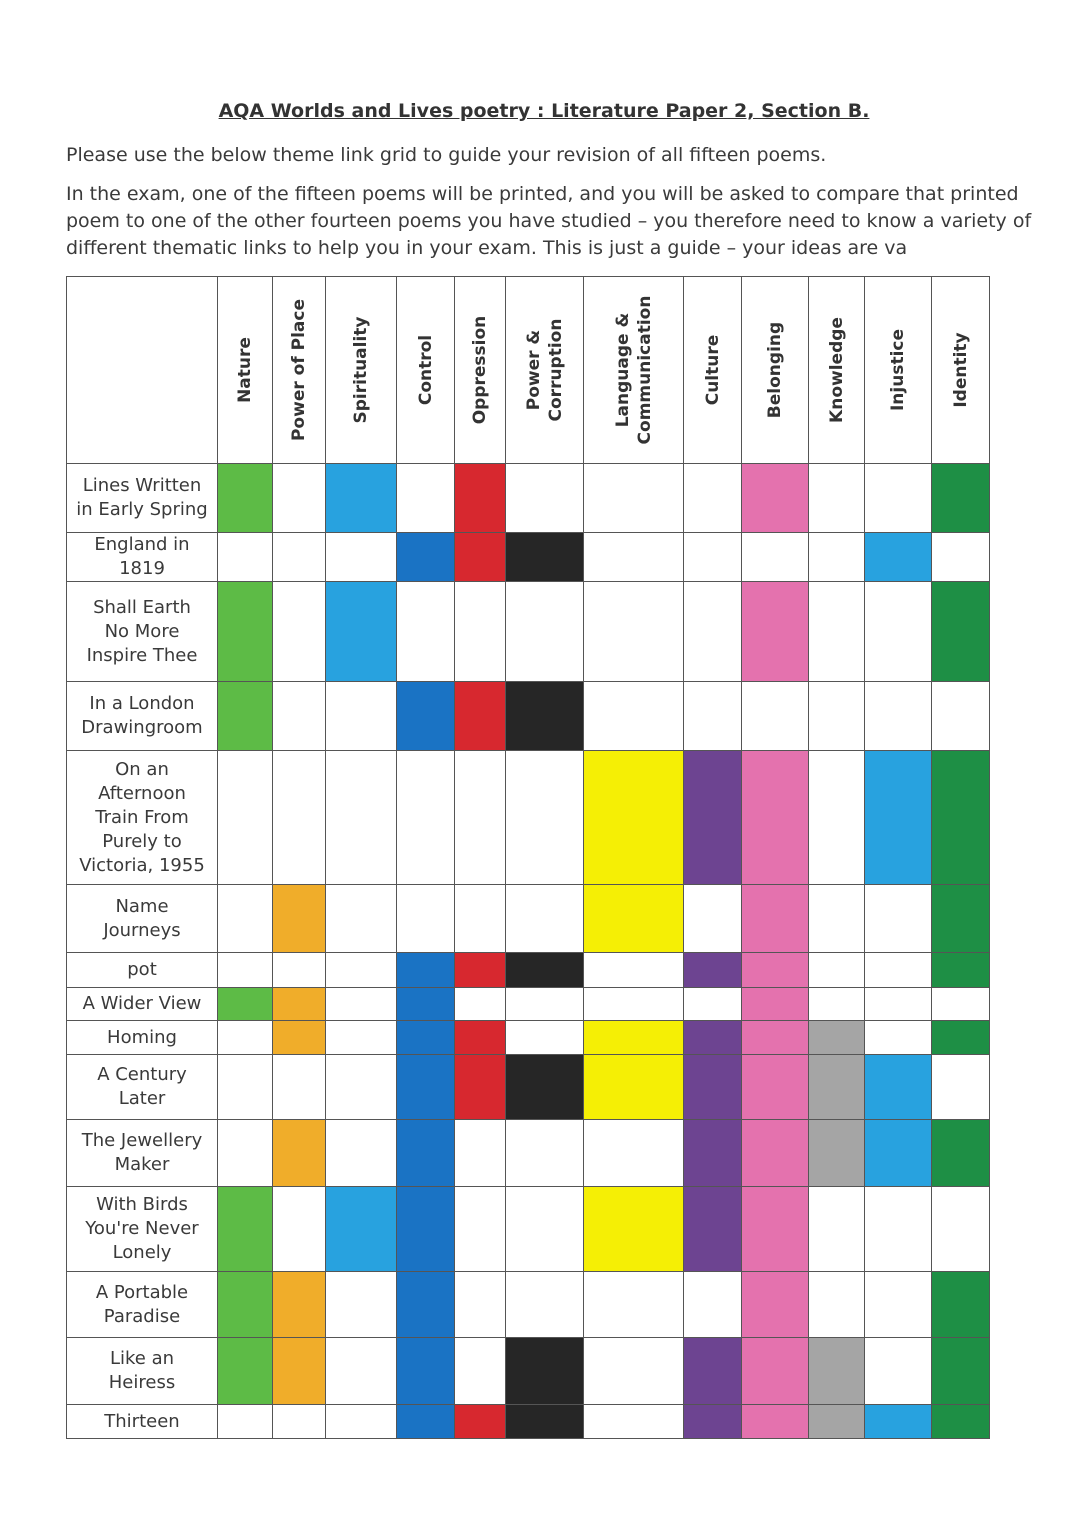 Image resolution: width=1080 pixels, height=1527 pixels. Describe the element at coordinates (836, 370) in the screenshot. I see `theme-label-knowledge: Knowledge` at that location.